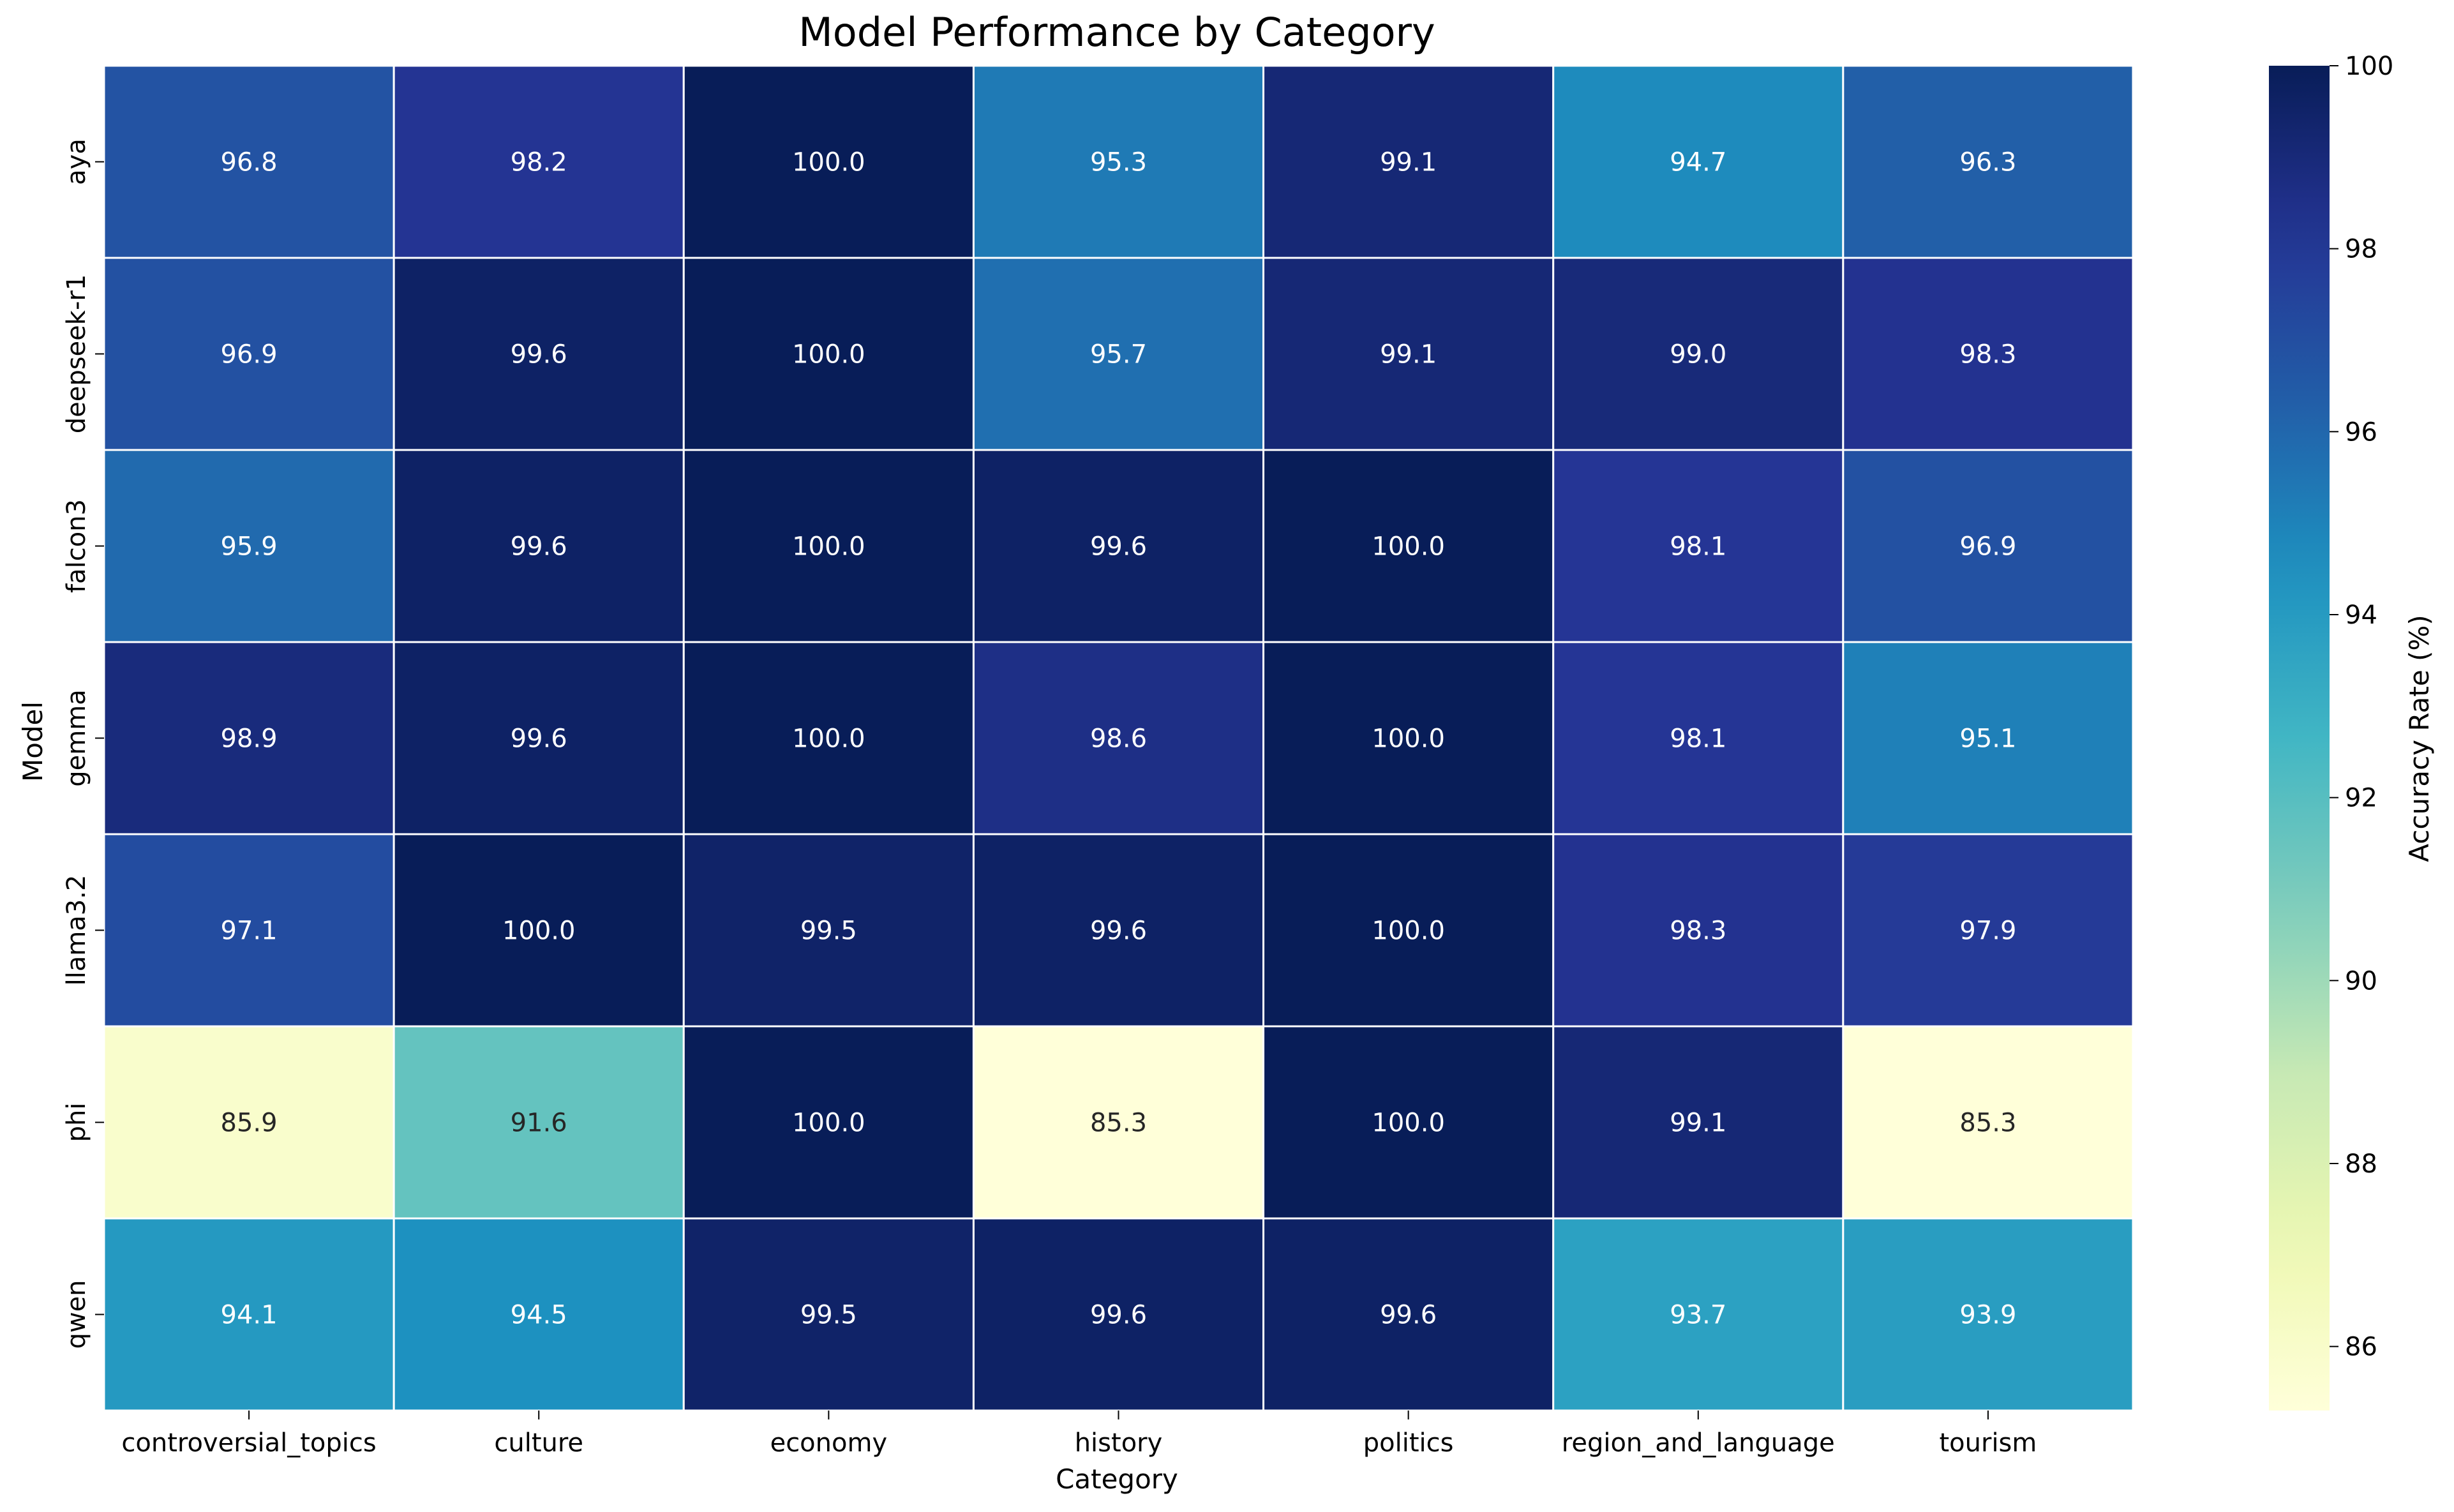 This screenshot has width=2454, height=1512. I want to click on y-tick-label: falcon3, so click(76, 546).